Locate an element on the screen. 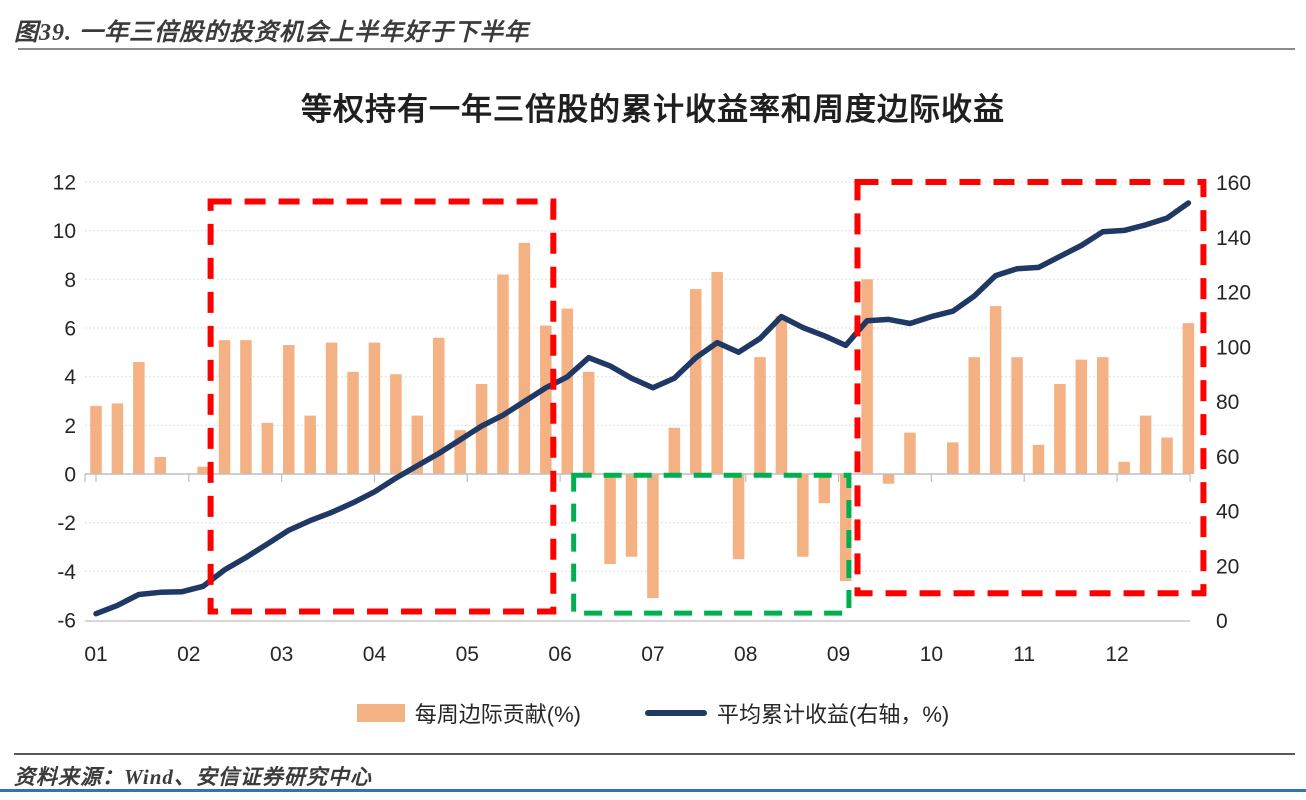 The image size is (1306, 800). right-axis-tick: 0 is located at coordinates (1222, 621).